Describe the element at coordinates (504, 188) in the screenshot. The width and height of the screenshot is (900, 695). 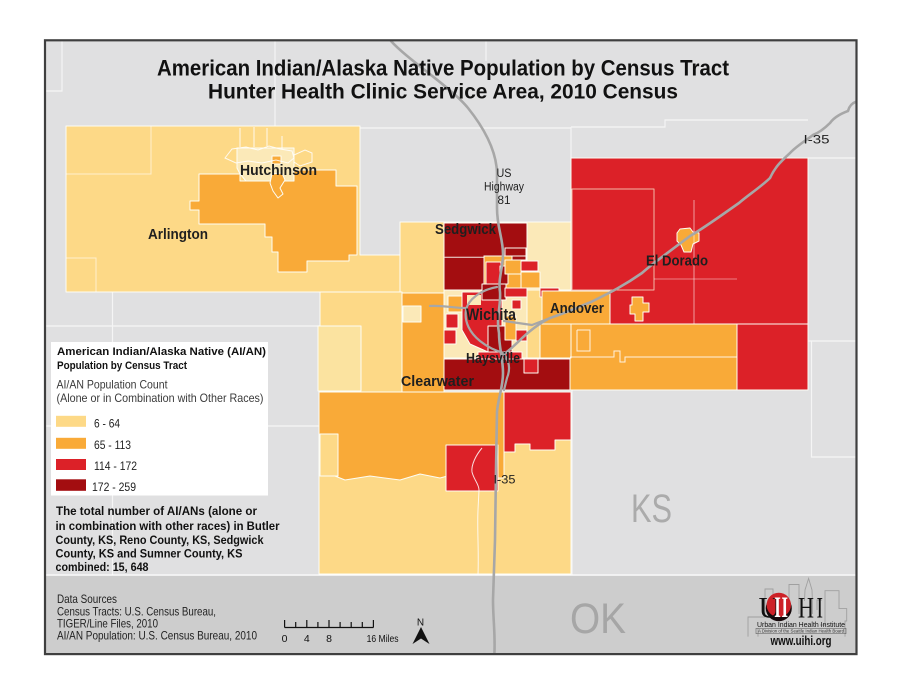
I see `svg-text: Highway` at that location.